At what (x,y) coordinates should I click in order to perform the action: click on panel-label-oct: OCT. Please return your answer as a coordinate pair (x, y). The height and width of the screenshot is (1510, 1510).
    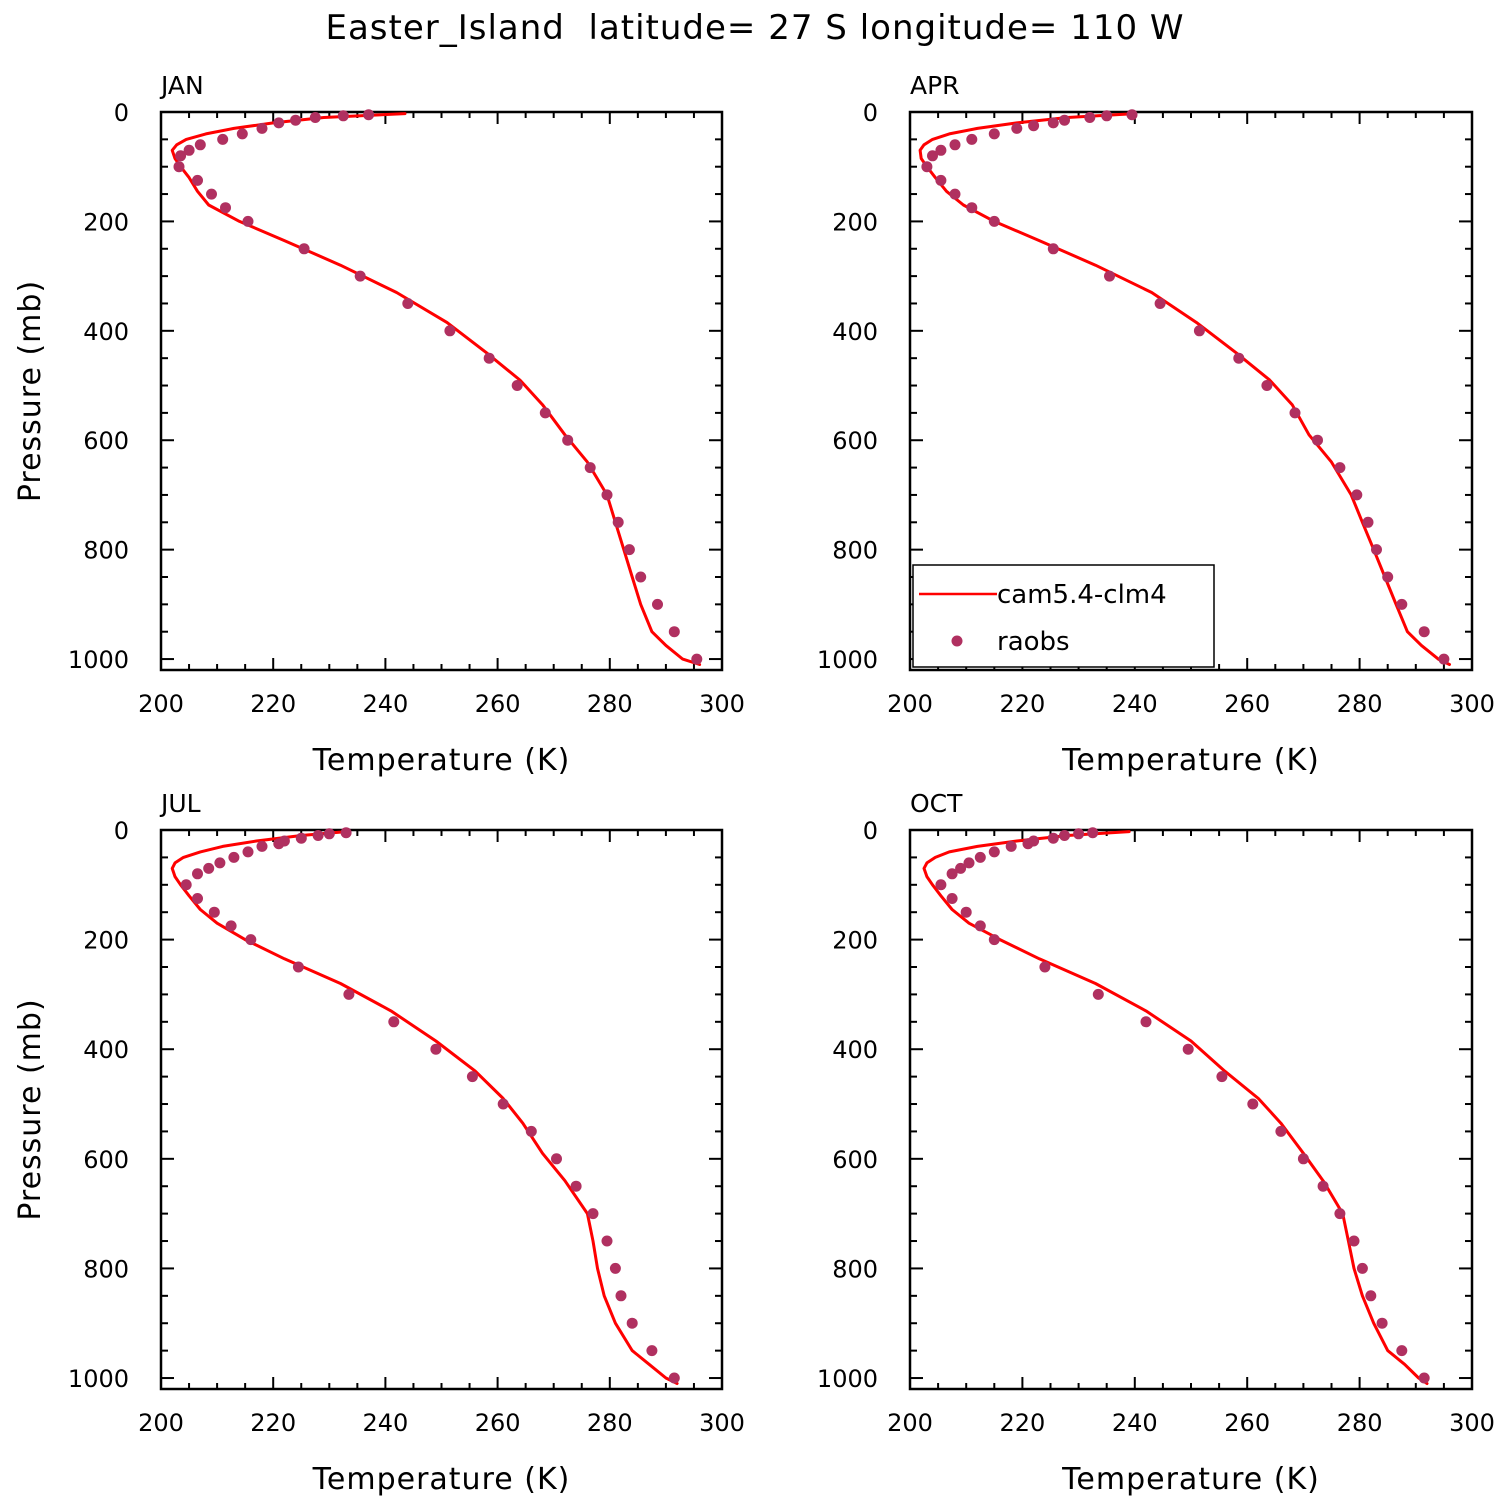
    Looking at the image, I should click on (936, 803).